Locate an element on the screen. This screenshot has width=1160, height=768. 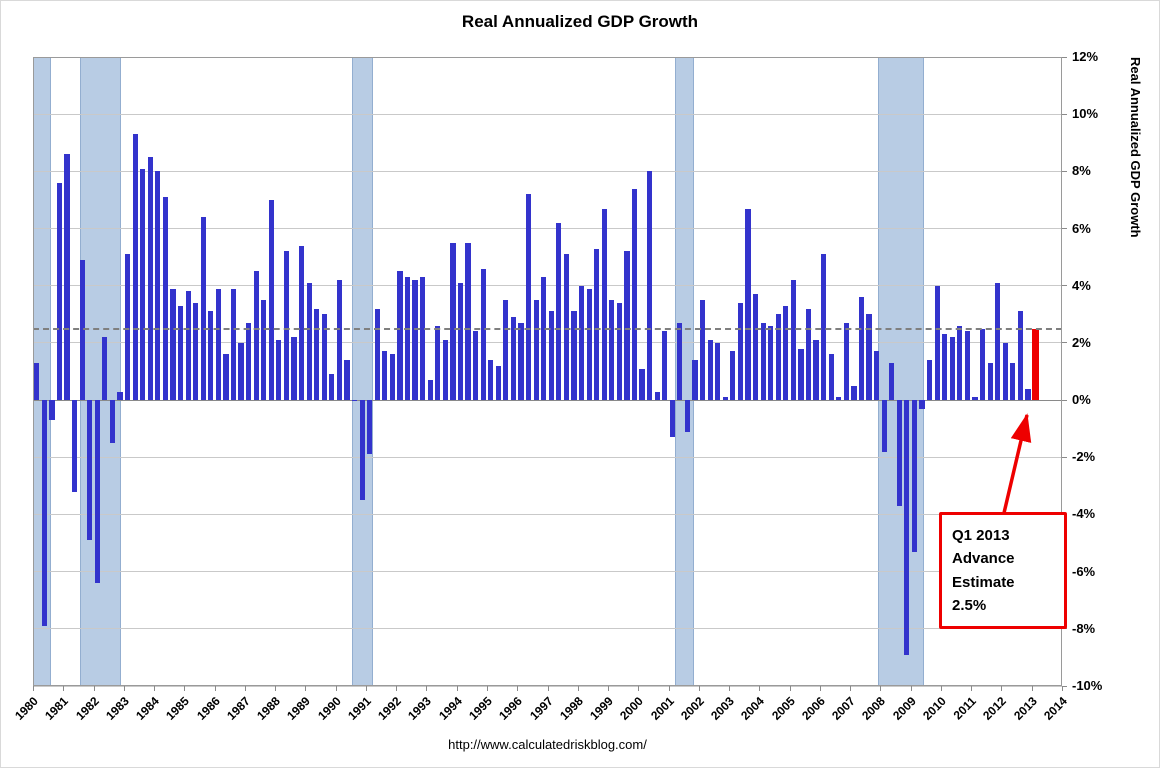
y-axis-label: 0% is located at coordinates (1081, 400).